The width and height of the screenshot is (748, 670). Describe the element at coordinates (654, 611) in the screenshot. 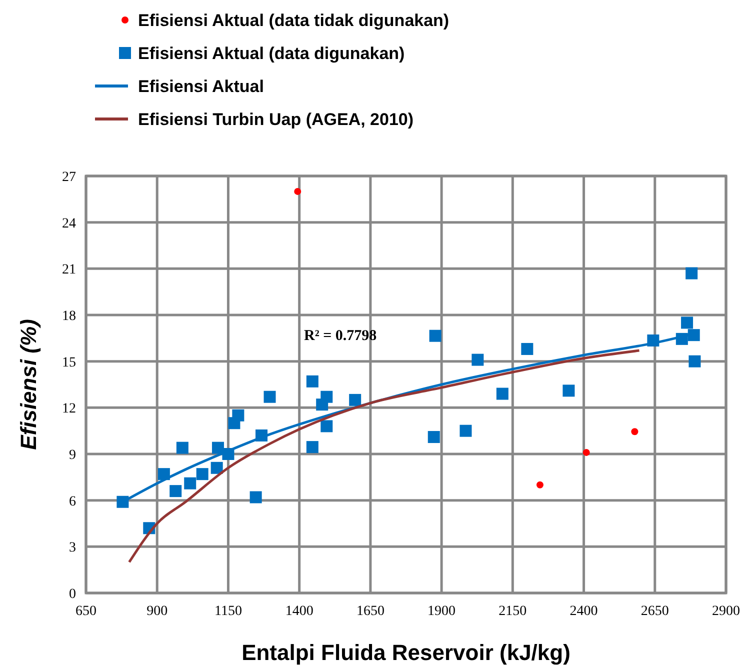

I see `x-tick-label: 2650` at that location.